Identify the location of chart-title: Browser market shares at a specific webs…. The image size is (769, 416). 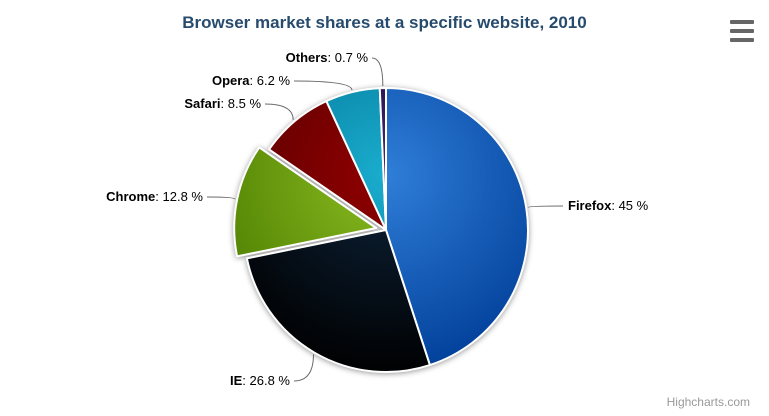
(384, 22).